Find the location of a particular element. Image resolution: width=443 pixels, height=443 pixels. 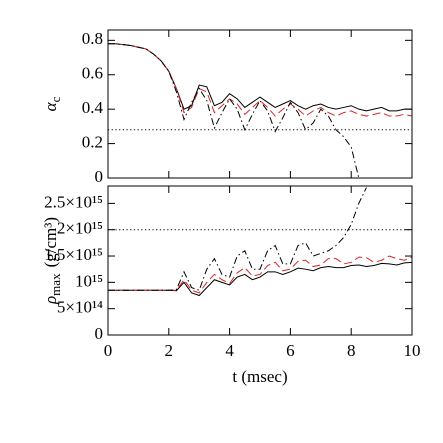

x-axis-label: t (msec) is located at coordinates (259, 376).